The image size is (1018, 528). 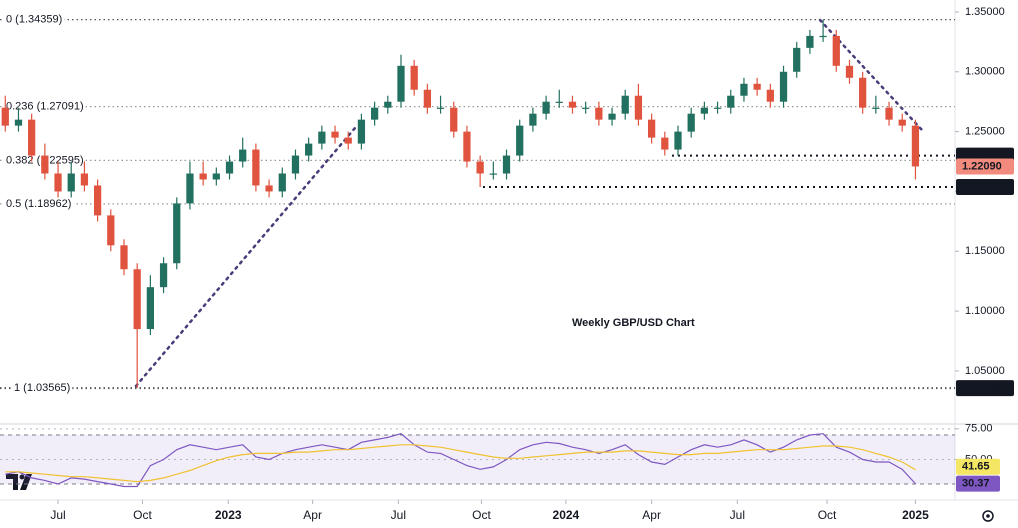 What do you see at coordinates (982, 187) in the screenshot?
I see `price-marker-label: 1.20371` at bounding box center [982, 187].